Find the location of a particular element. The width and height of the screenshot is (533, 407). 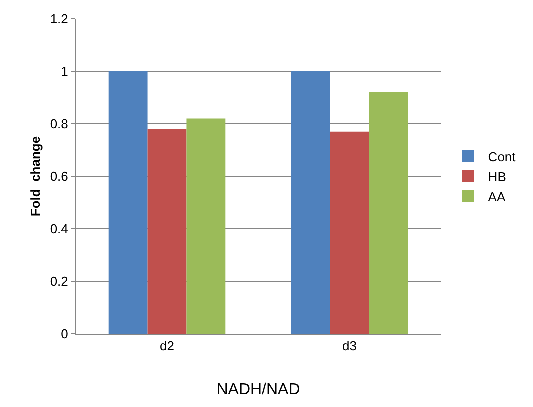

legend-label: HB is located at coordinates (497, 176).